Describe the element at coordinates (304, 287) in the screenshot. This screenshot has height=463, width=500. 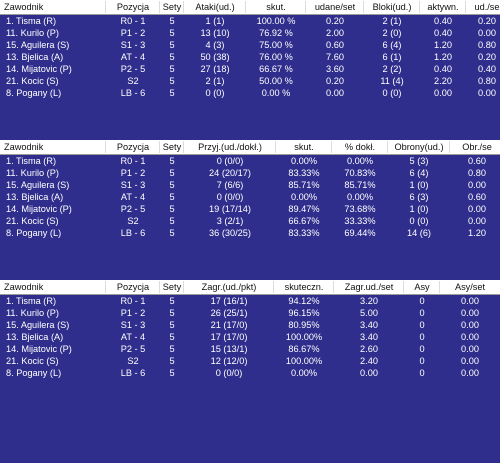
I see `column-header-skuteczn: skuteczn.` at that location.